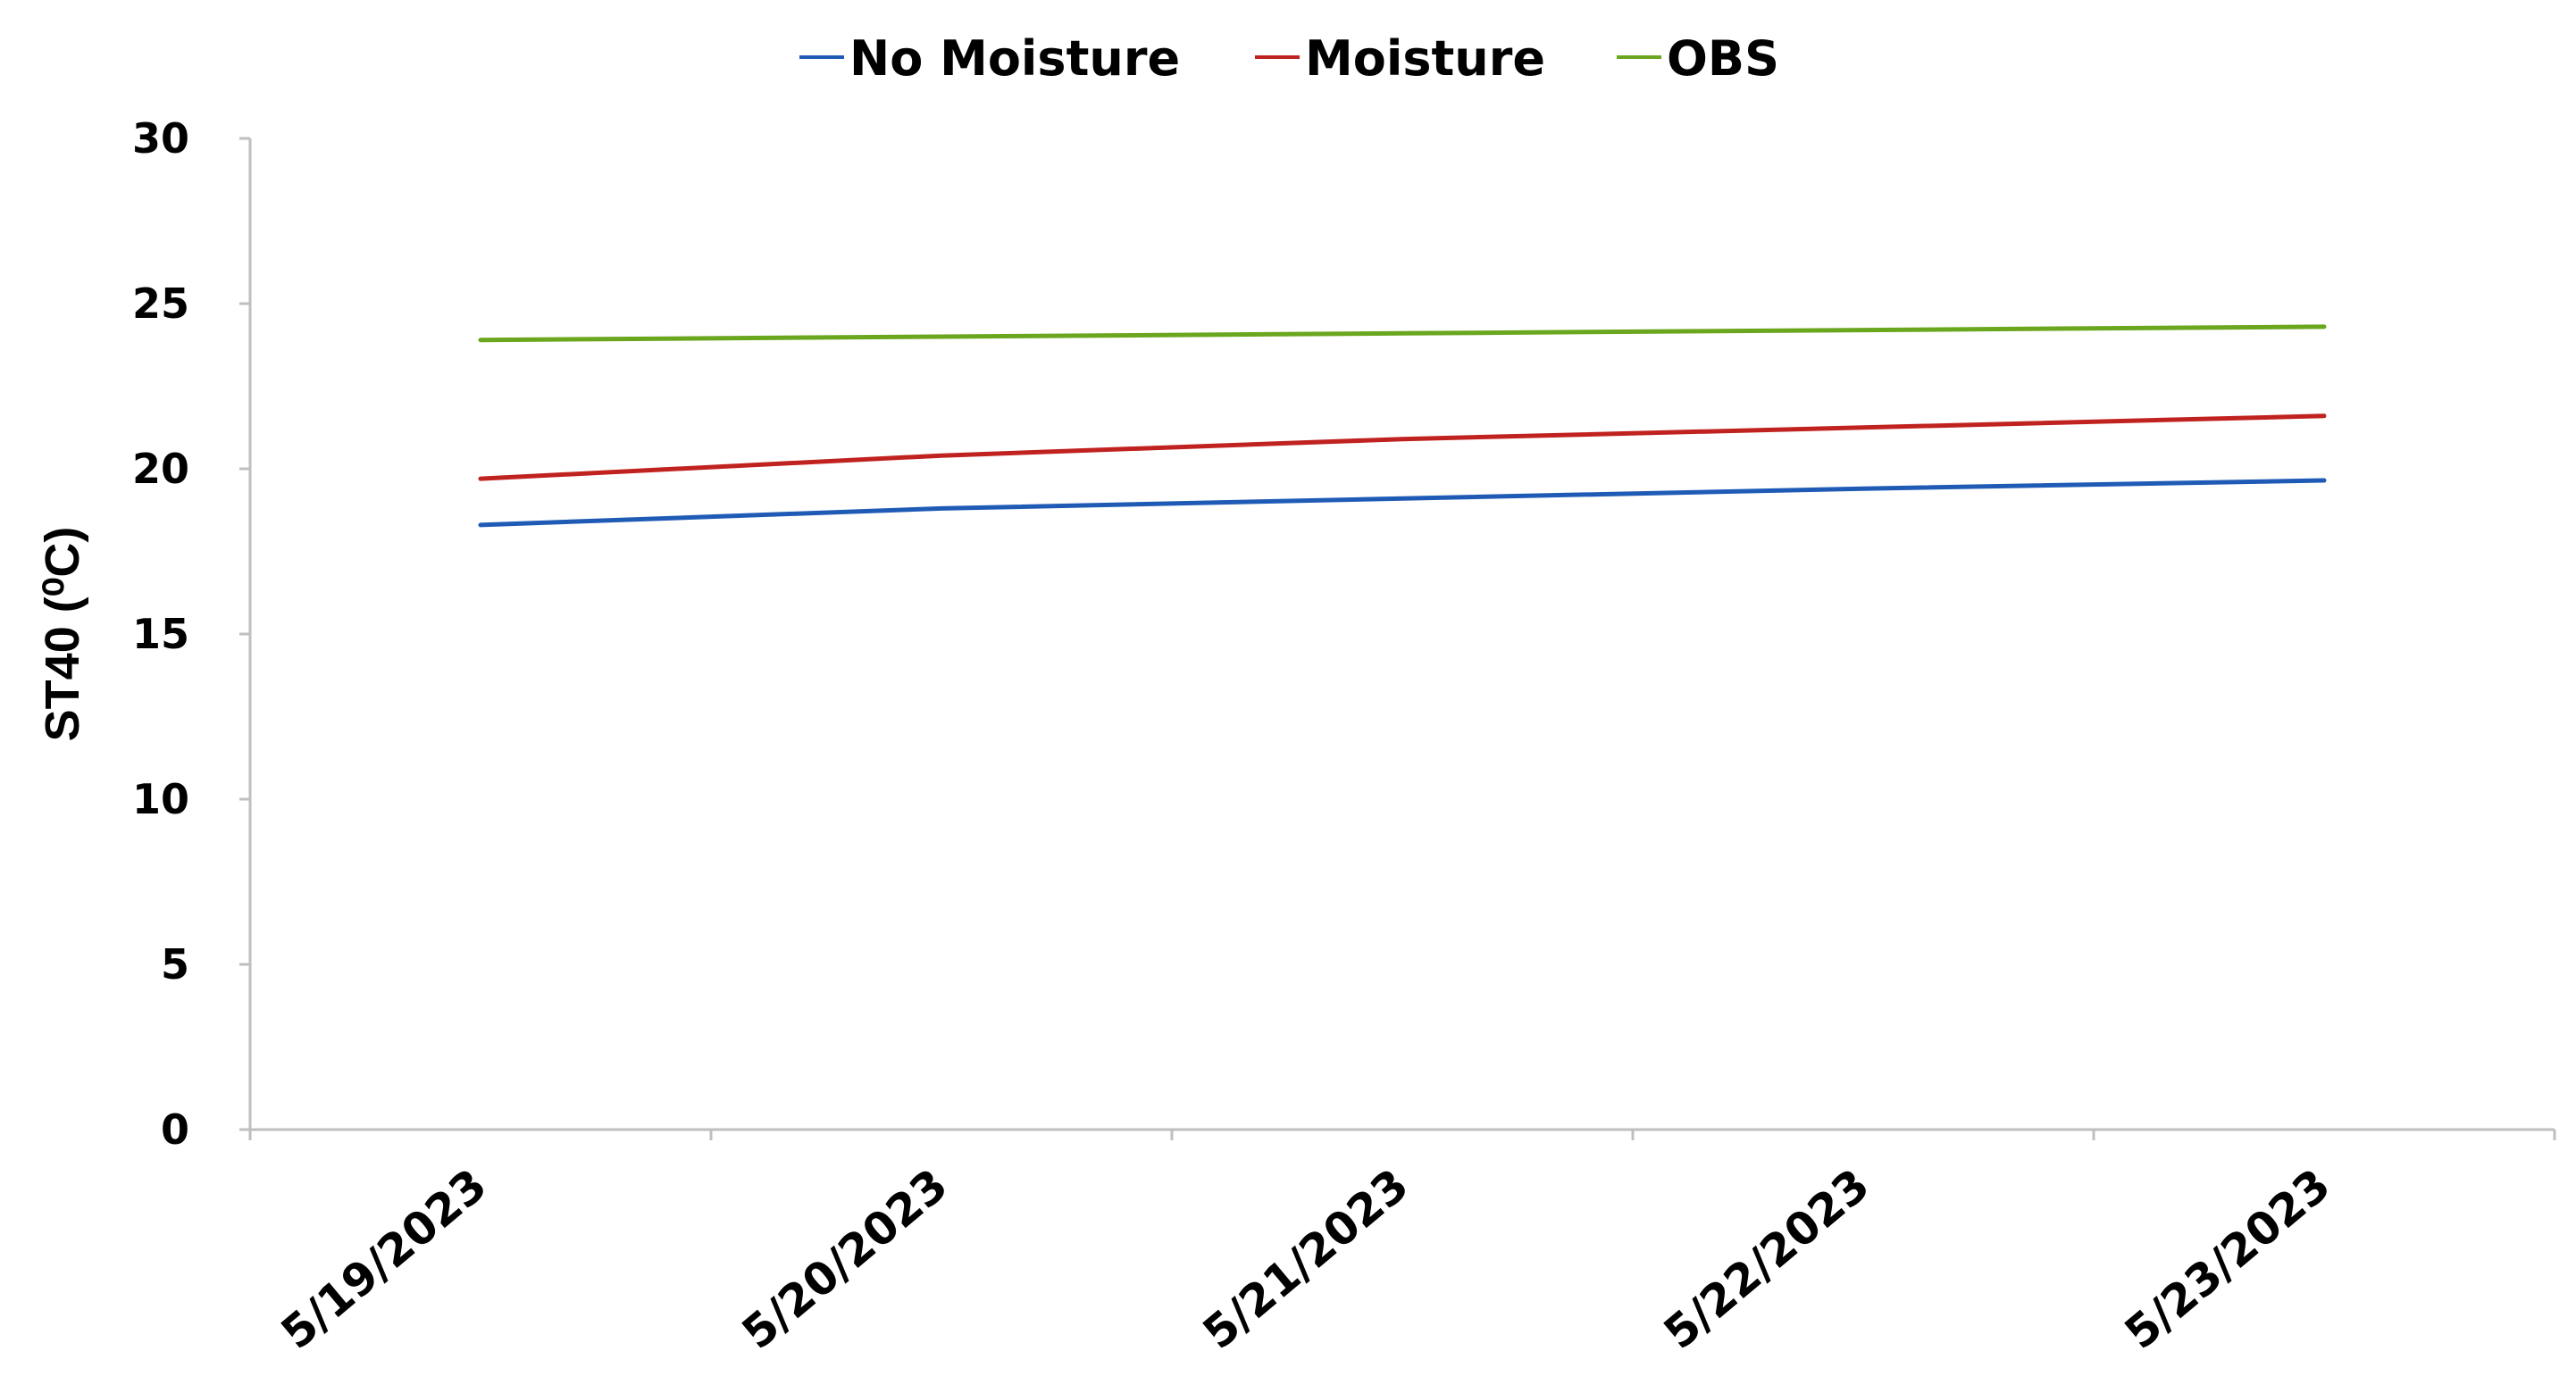  What do you see at coordinates (175, 1129) in the screenshot?
I see `y-tick-label: 0` at bounding box center [175, 1129].